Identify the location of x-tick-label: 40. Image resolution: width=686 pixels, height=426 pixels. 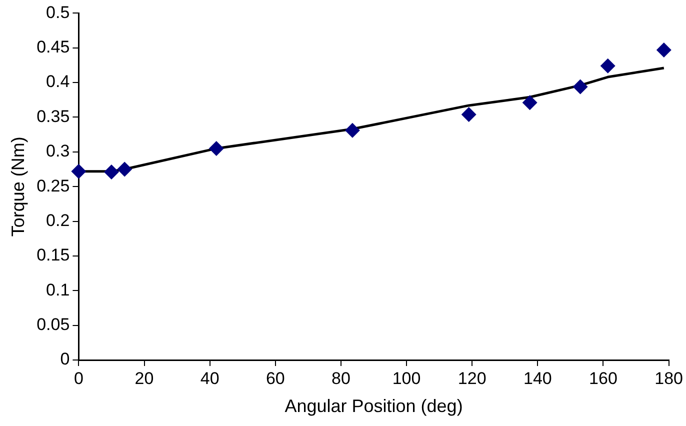
(210, 378).